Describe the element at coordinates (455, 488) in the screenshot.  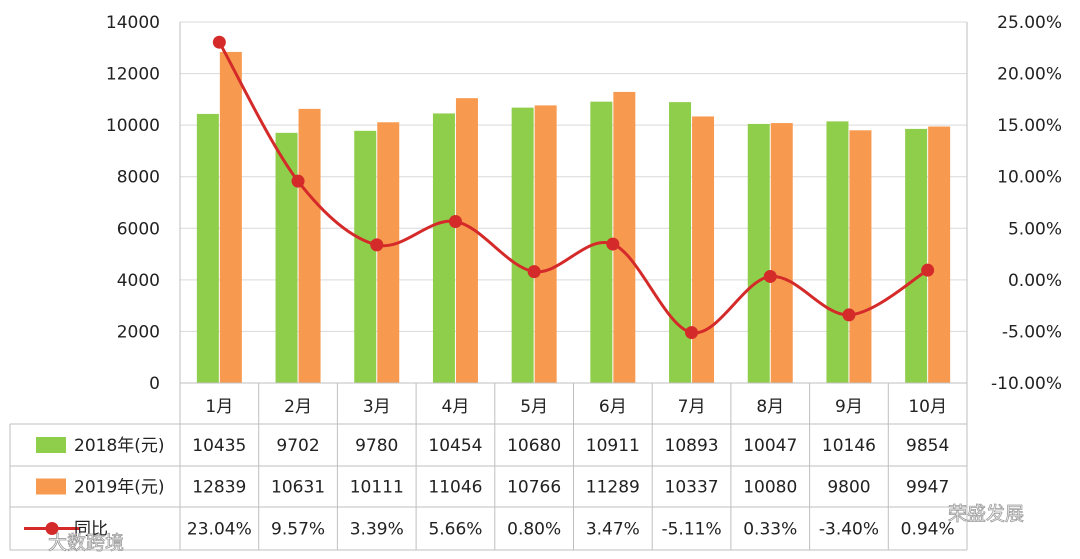
I see `data-label: 11046` at that location.